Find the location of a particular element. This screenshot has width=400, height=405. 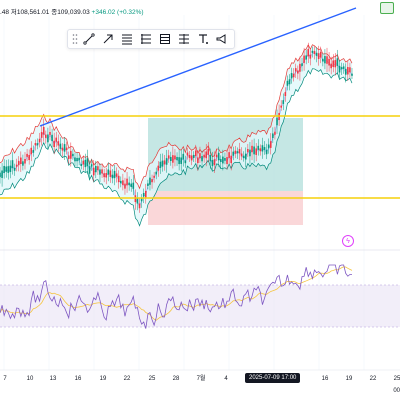

change-value: +346.02 (+0.32%) is located at coordinates (117, 12).